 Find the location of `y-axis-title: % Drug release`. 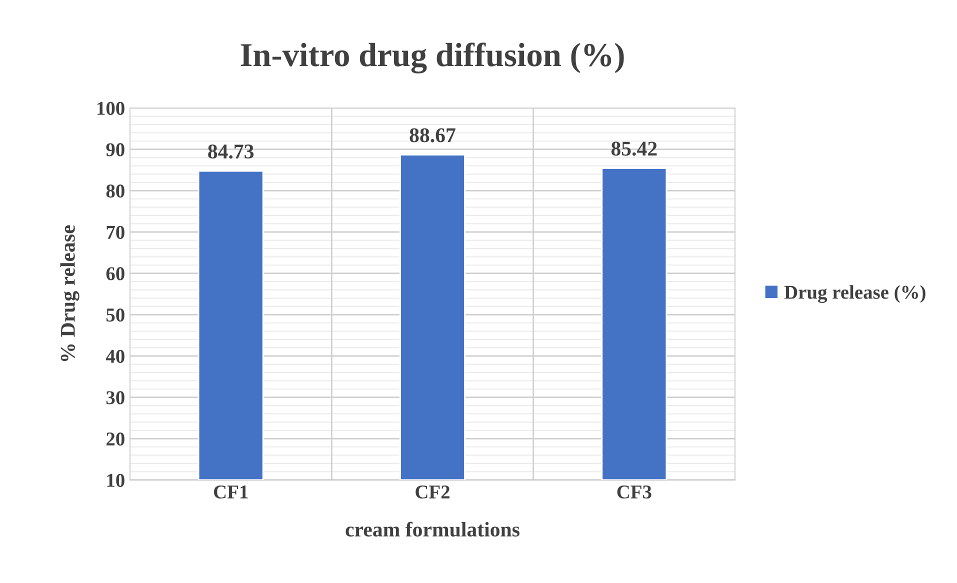

y-axis-title: % Drug release is located at coordinates (70, 293).